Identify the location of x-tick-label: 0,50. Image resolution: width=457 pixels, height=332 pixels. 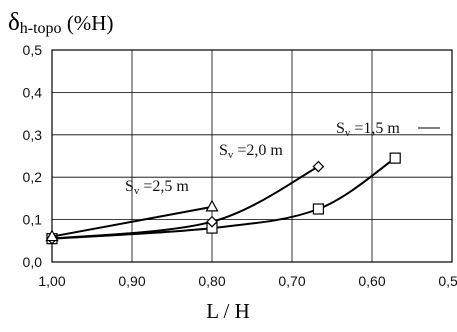
(447, 281).